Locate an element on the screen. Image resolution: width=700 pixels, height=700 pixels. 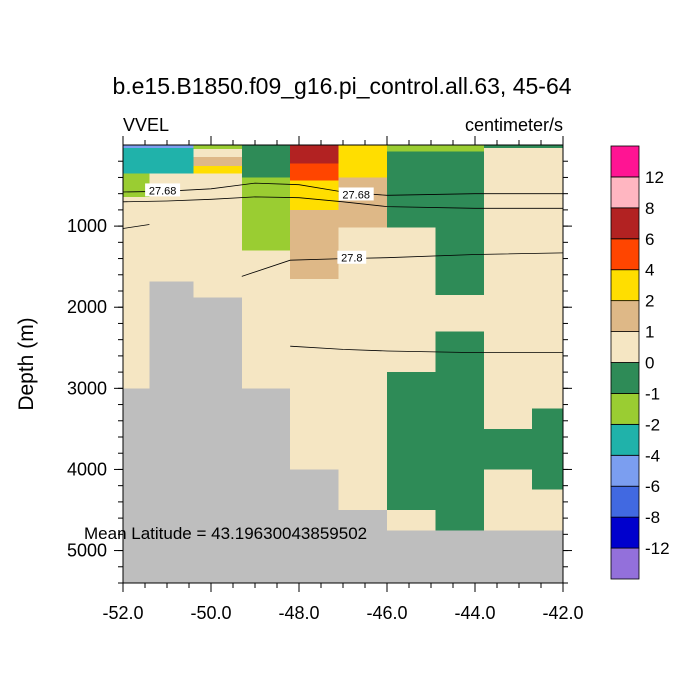
colorbar-label: 0 is located at coordinates (649, 363).